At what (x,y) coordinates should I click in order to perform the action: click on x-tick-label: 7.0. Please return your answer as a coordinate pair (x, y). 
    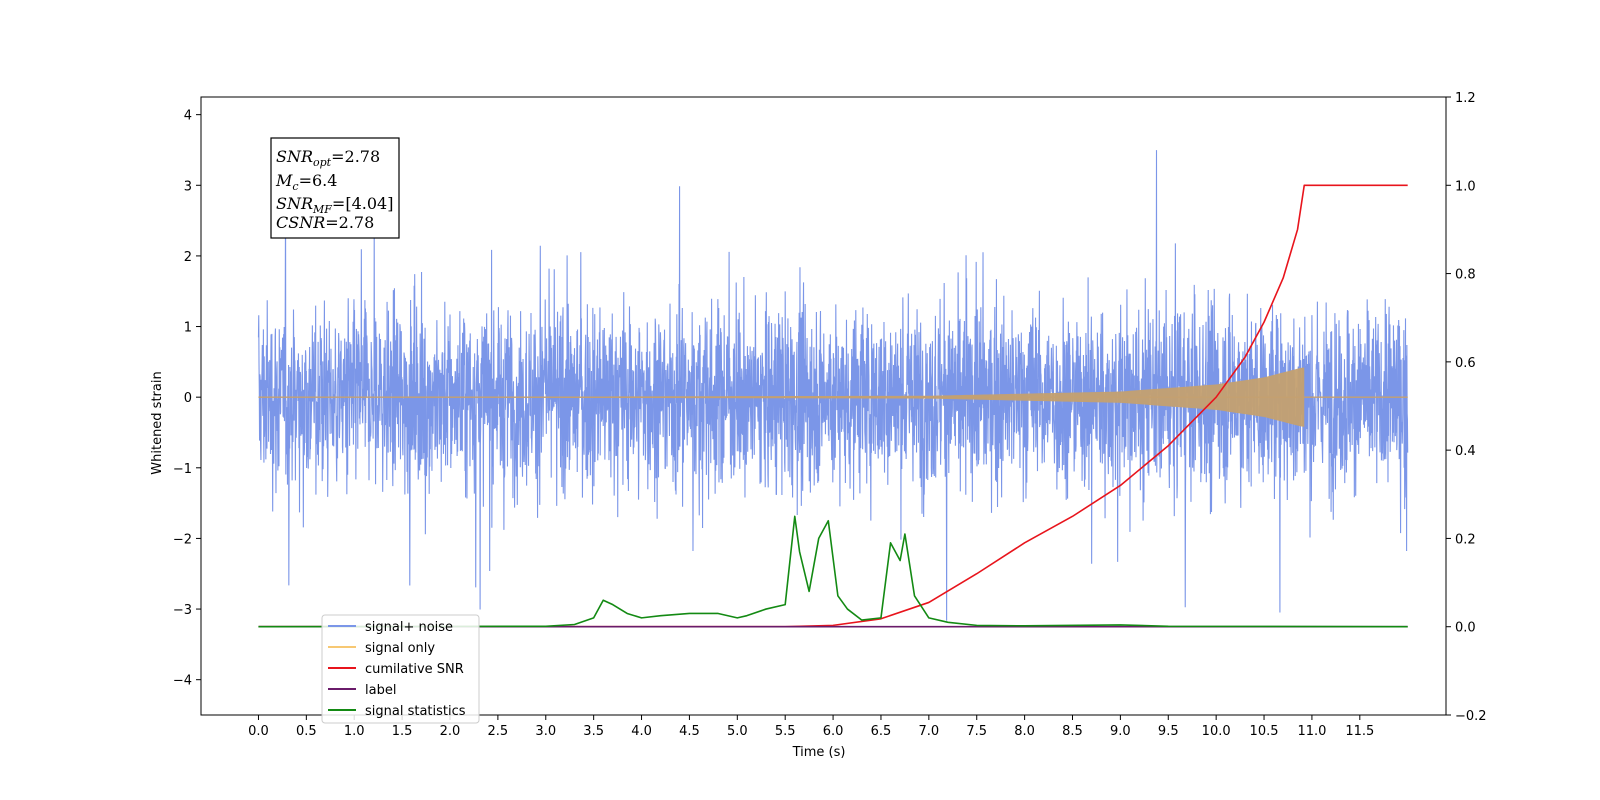
    Looking at the image, I should click on (929, 731).